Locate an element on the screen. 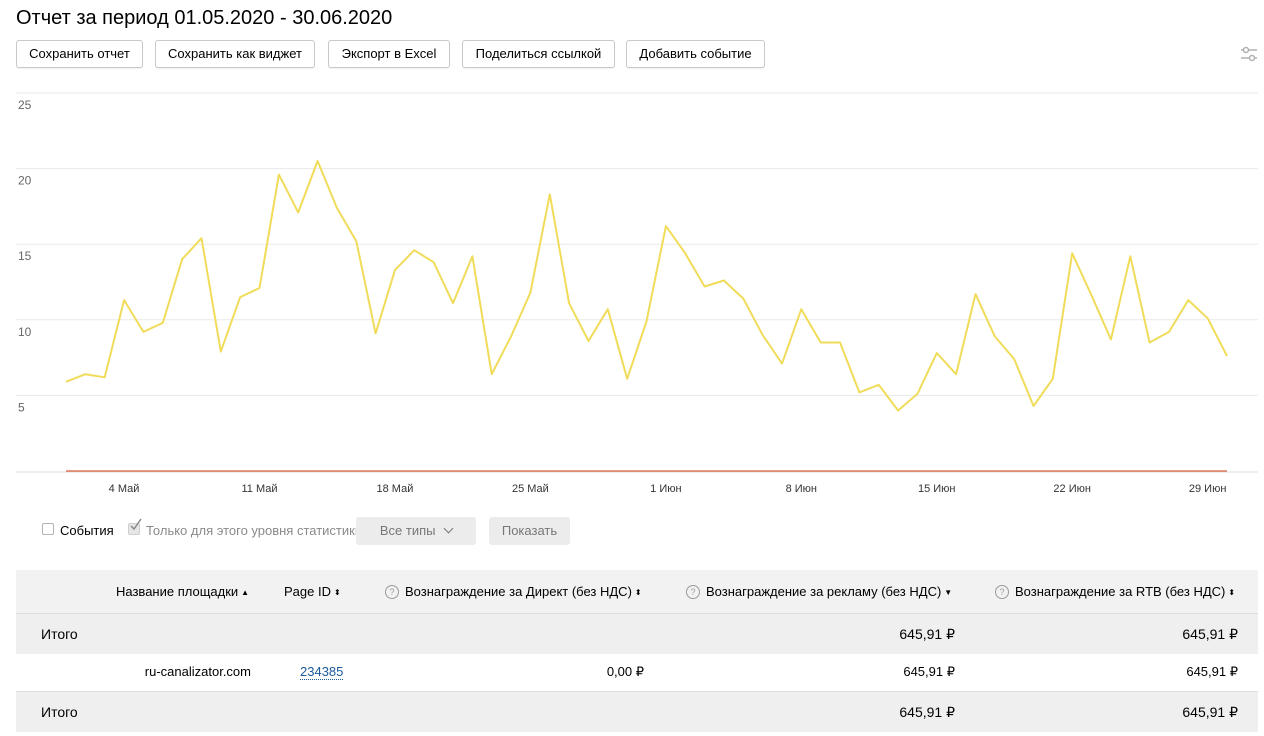  column-label: Вознаграждение за RTB (без НДС) is located at coordinates (1120, 591).